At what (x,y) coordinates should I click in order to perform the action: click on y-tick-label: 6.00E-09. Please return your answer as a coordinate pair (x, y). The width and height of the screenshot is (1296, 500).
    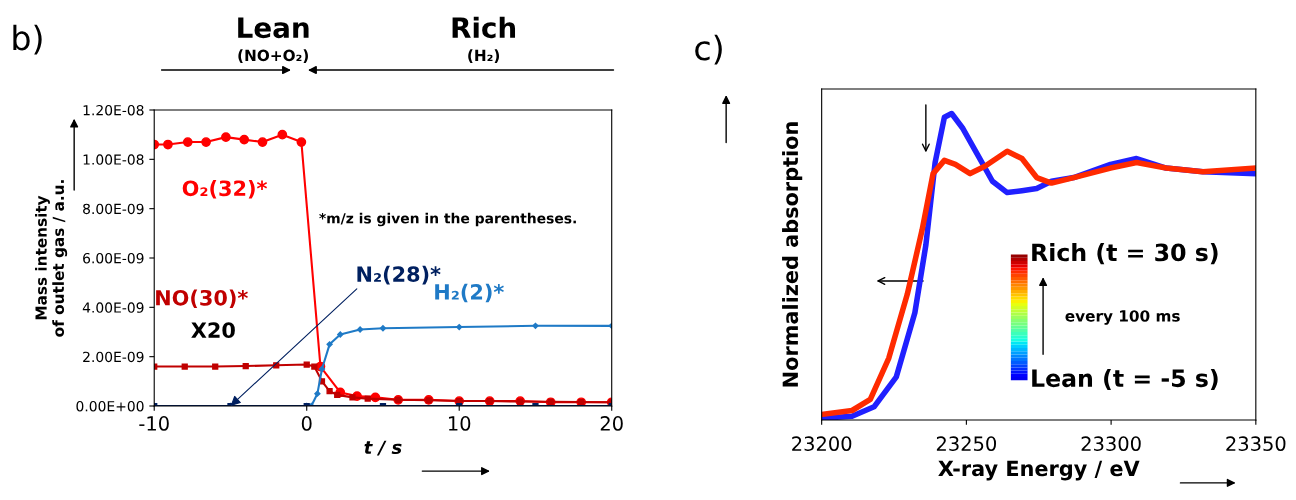
    Looking at the image, I should click on (113, 258).